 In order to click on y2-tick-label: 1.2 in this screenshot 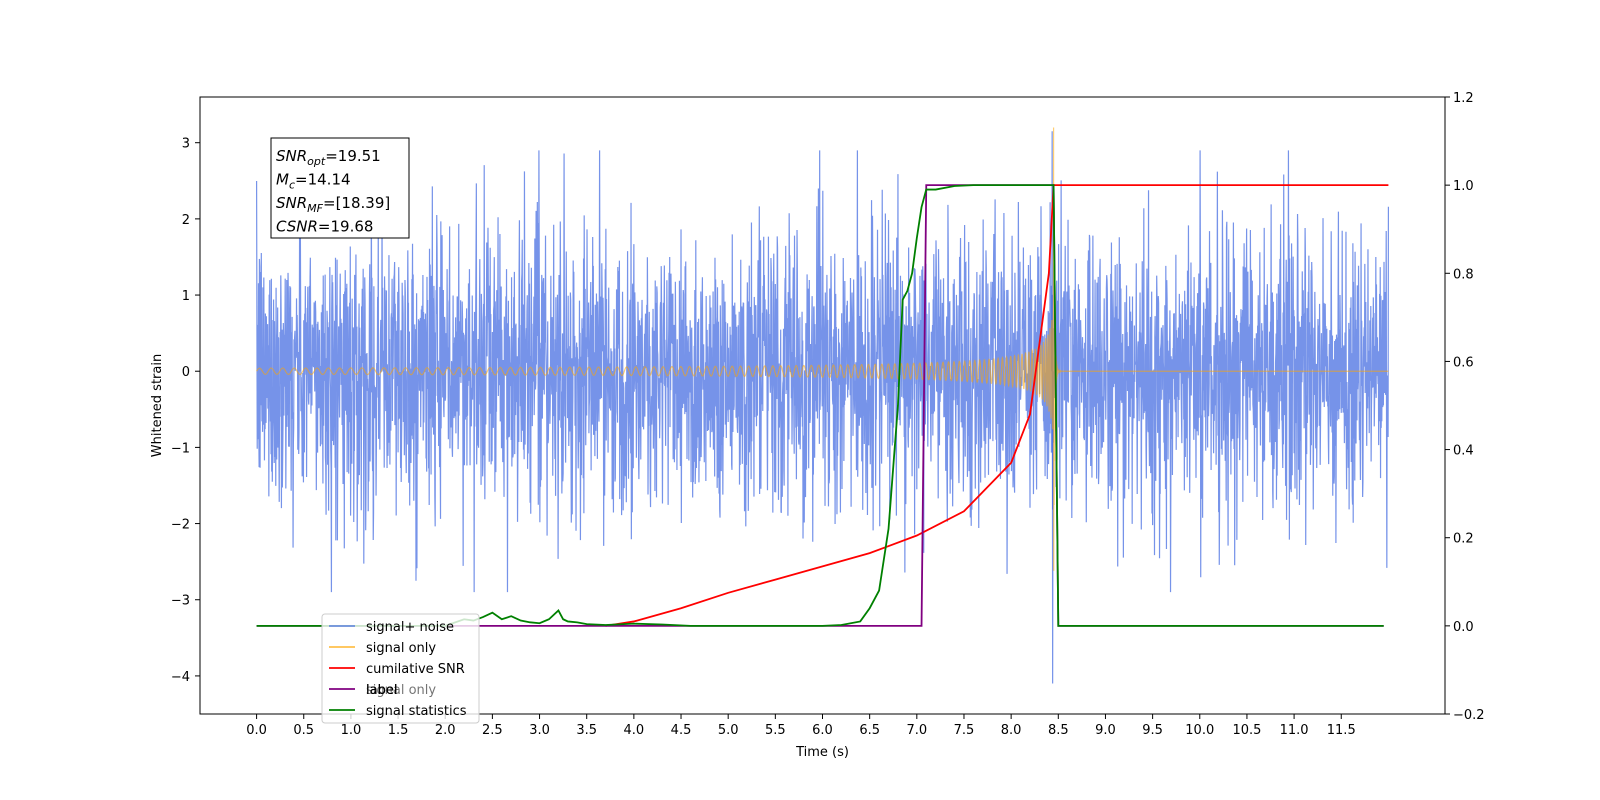, I will do `click(1463, 98)`.